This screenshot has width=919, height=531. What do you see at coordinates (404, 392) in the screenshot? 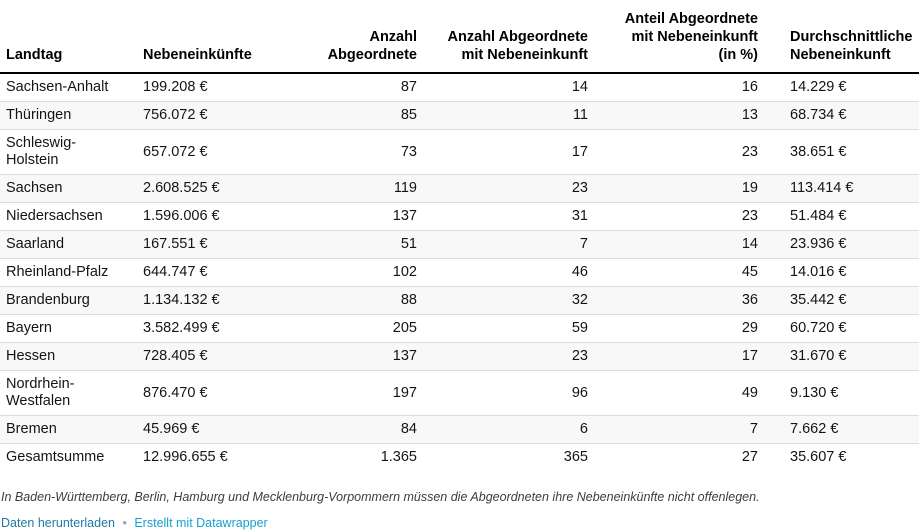
I see `table-cell: 197` at bounding box center [404, 392].